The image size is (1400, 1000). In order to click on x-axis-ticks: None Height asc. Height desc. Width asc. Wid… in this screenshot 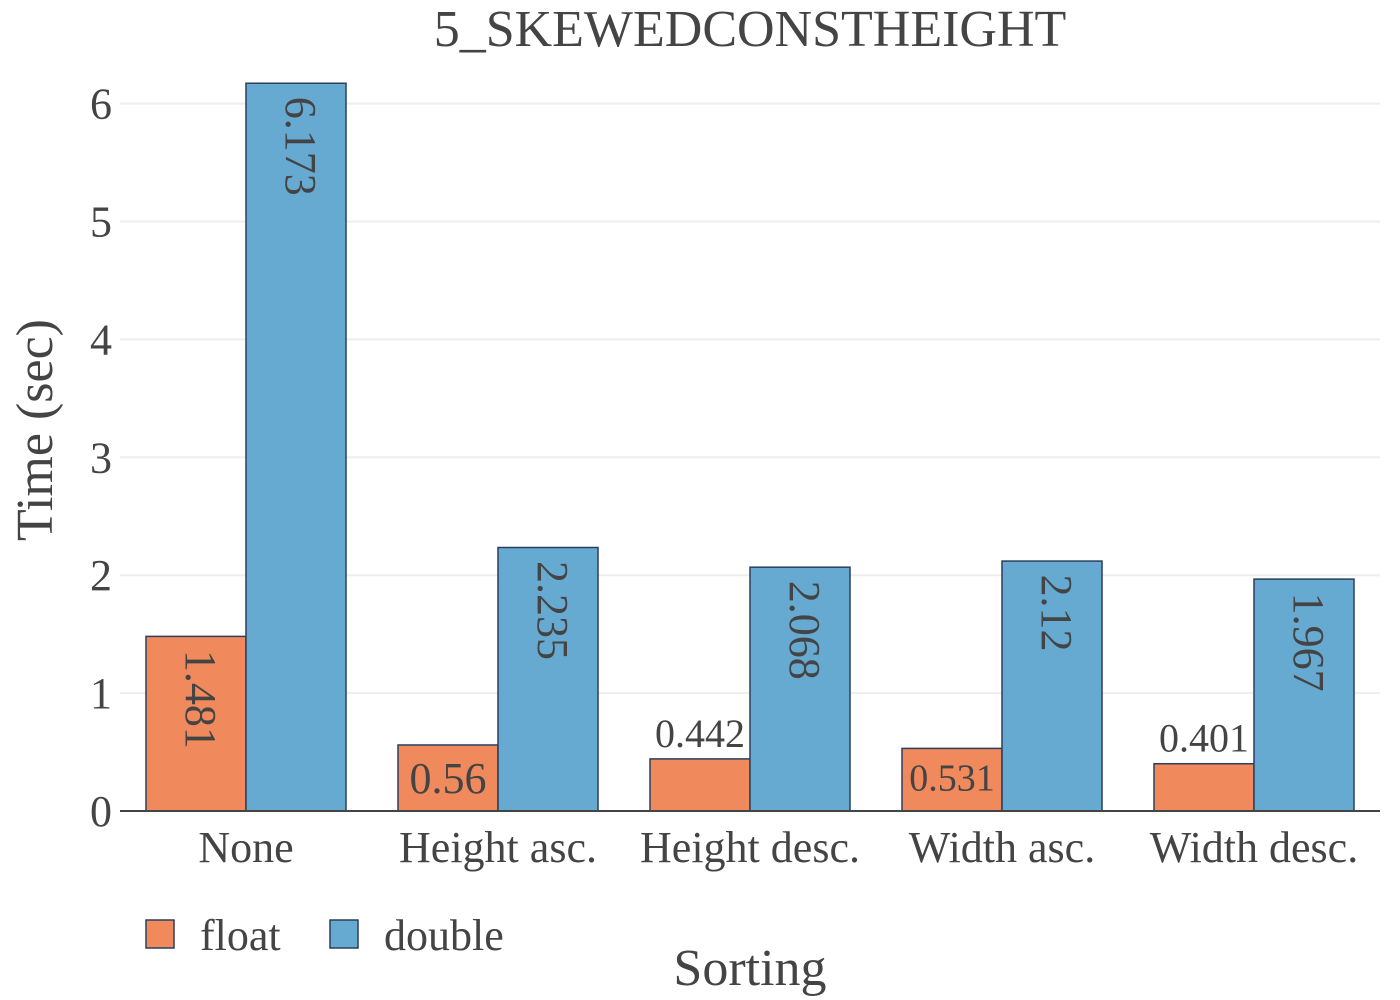, I will do `click(778, 847)`.